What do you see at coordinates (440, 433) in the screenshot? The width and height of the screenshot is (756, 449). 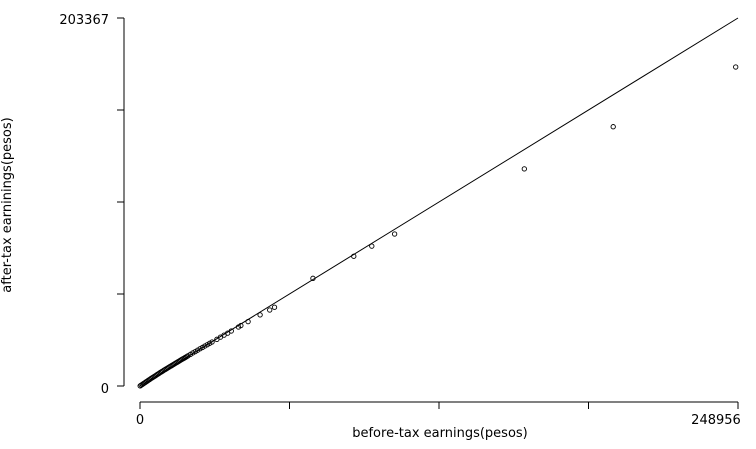 I see `x-axis-title: before-tax earnings(pesos)` at bounding box center [440, 433].